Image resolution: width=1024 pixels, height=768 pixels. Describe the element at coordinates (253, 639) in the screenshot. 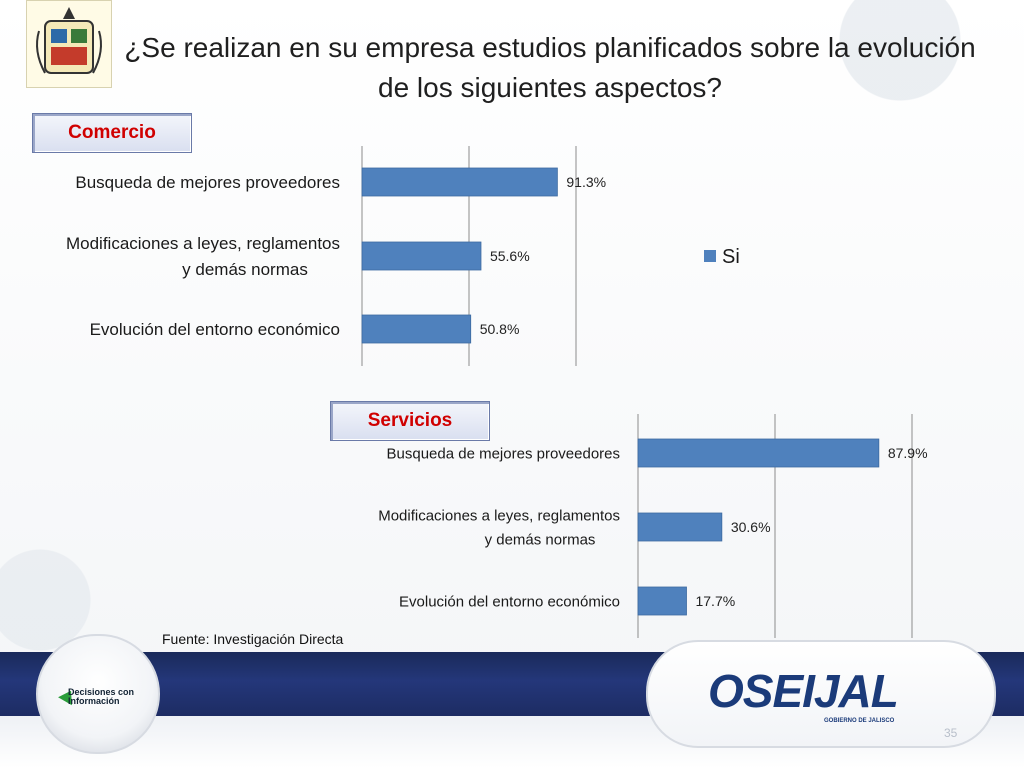

I see `source-note: Fuente: Investigación Directa` at that location.